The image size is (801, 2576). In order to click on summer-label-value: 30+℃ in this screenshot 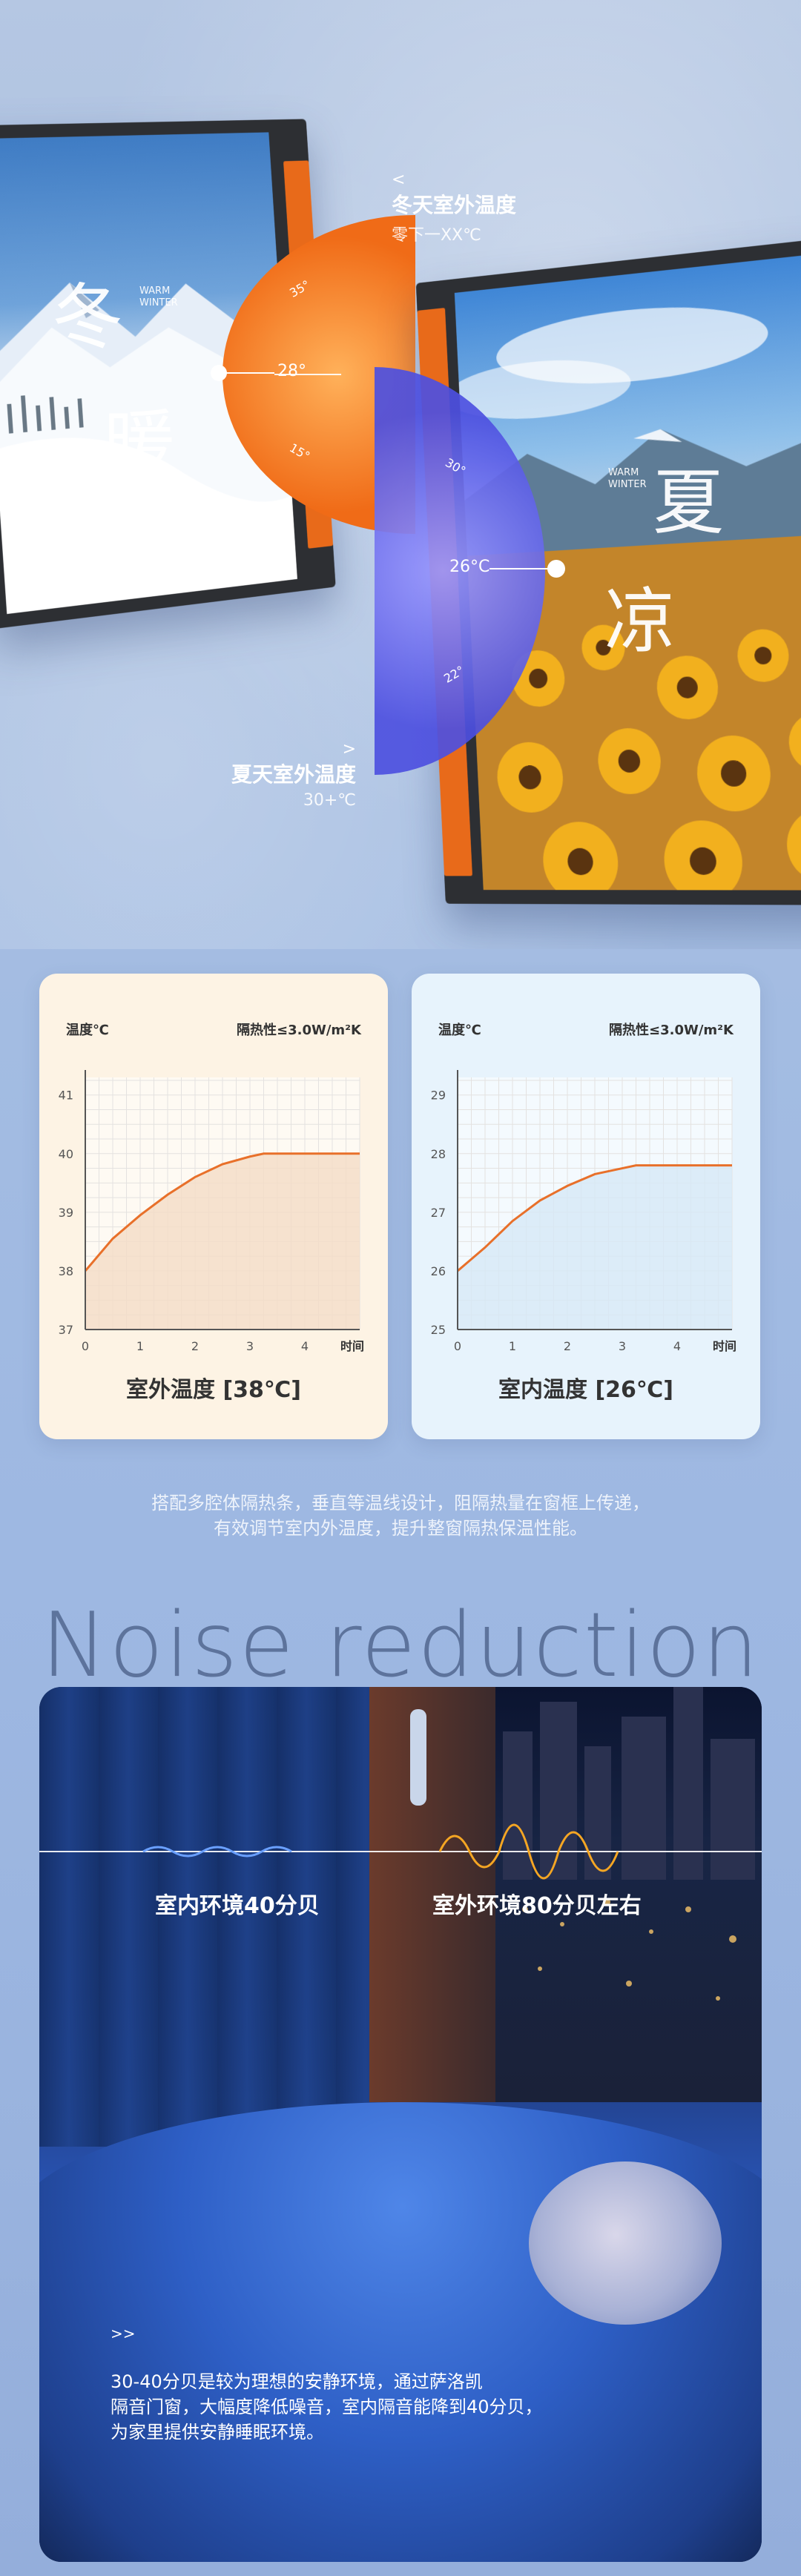, I will do `click(282, 800)`.